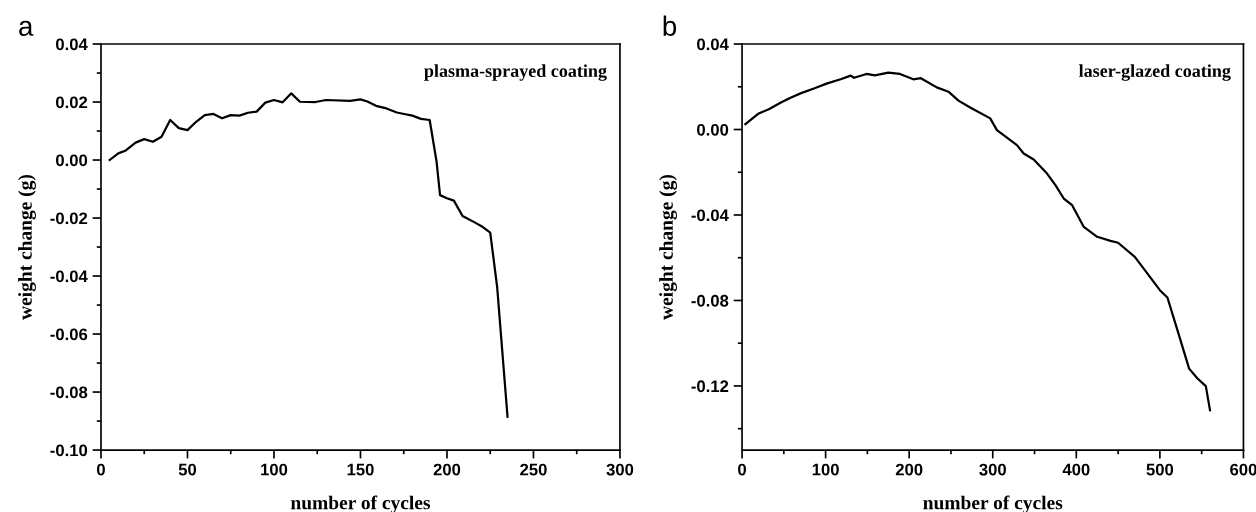 The height and width of the screenshot is (512, 1256). What do you see at coordinates (69, 218) in the screenshot?
I see `y-tick-label: -0.02` at bounding box center [69, 218].